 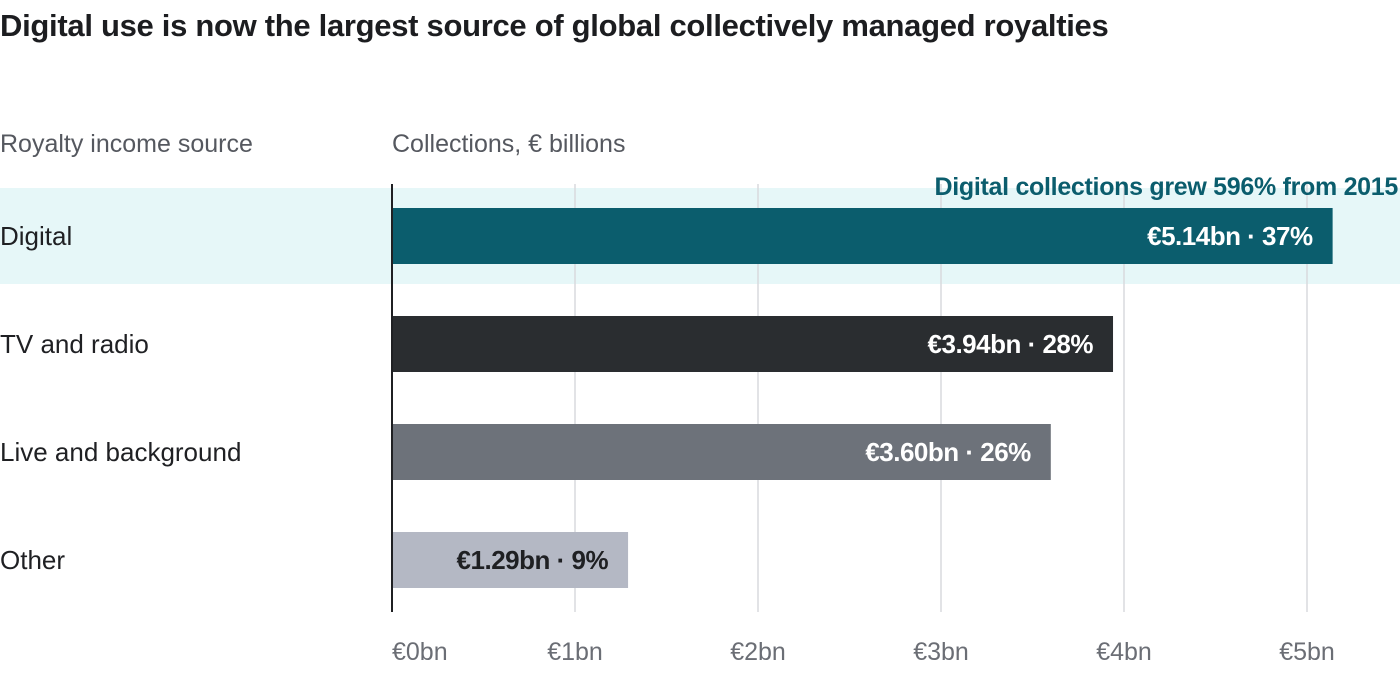 What do you see at coordinates (74, 344) in the screenshot?
I see `category-label: TV and radio` at bounding box center [74, 344].